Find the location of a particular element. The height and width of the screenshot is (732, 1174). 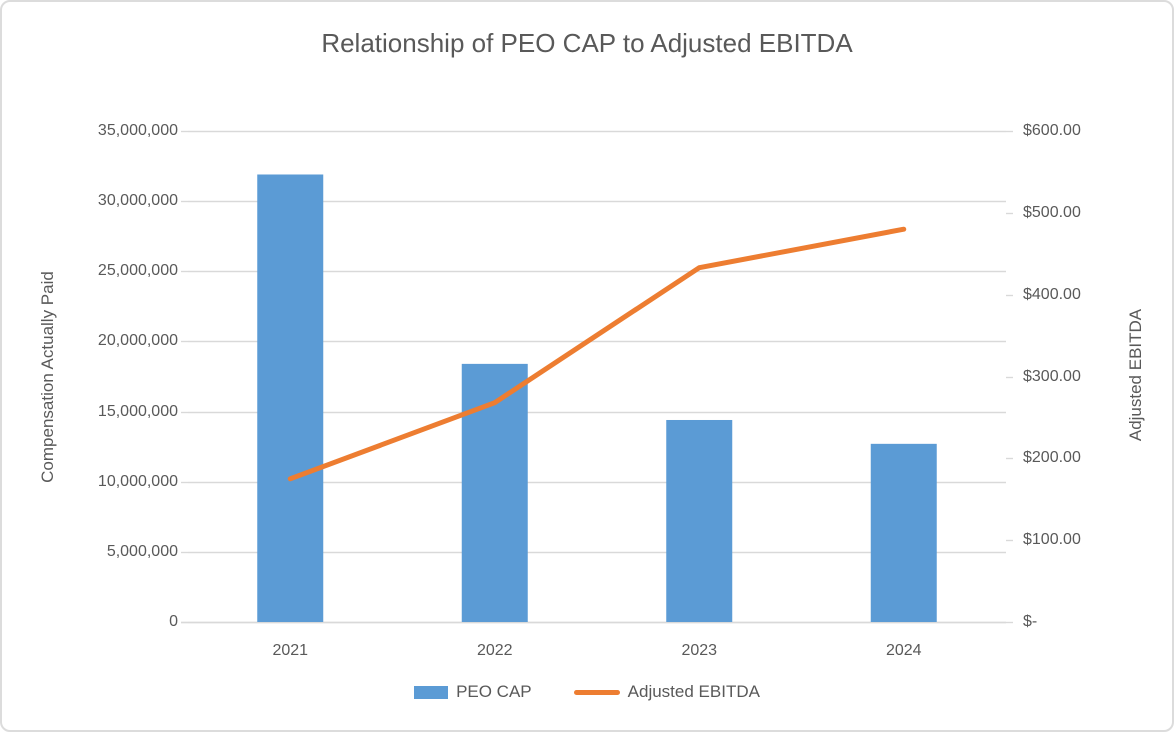

left-axis-tick-label: 20,000,000 is located at coordinates (137, 341).